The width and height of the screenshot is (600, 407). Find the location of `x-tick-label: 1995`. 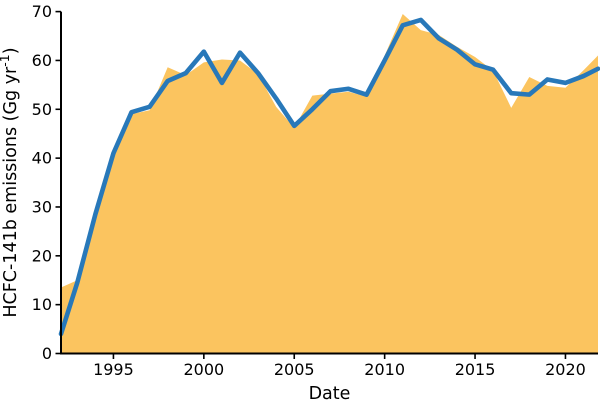

x-tick-label: 1995 is located at coordinates (113, 369).